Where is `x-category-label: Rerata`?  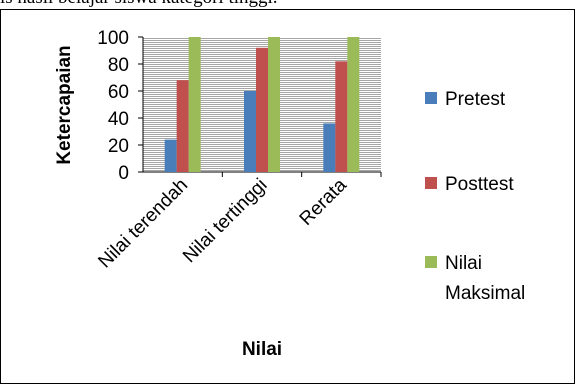 x-category-label: Rerata is located at coordinates (323, 201).